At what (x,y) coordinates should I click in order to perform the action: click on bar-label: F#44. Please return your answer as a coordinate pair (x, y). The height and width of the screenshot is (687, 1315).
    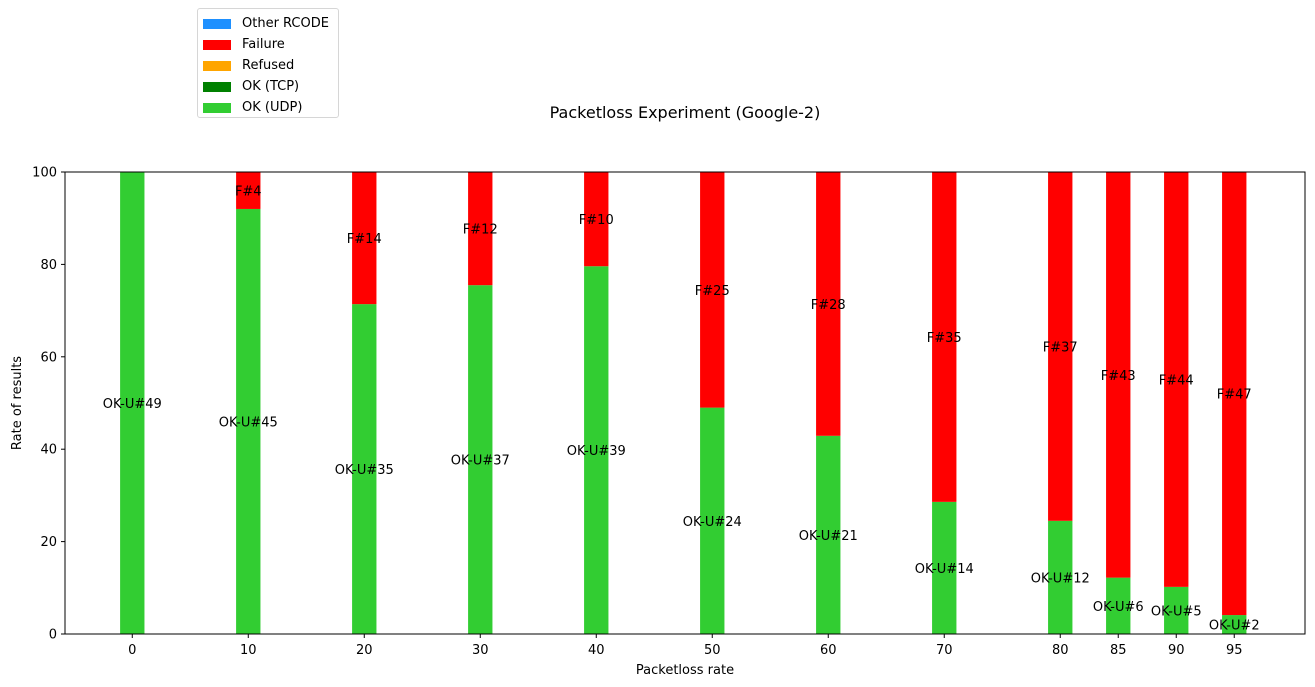
    Looking at the image, I should click on (1176, 380).